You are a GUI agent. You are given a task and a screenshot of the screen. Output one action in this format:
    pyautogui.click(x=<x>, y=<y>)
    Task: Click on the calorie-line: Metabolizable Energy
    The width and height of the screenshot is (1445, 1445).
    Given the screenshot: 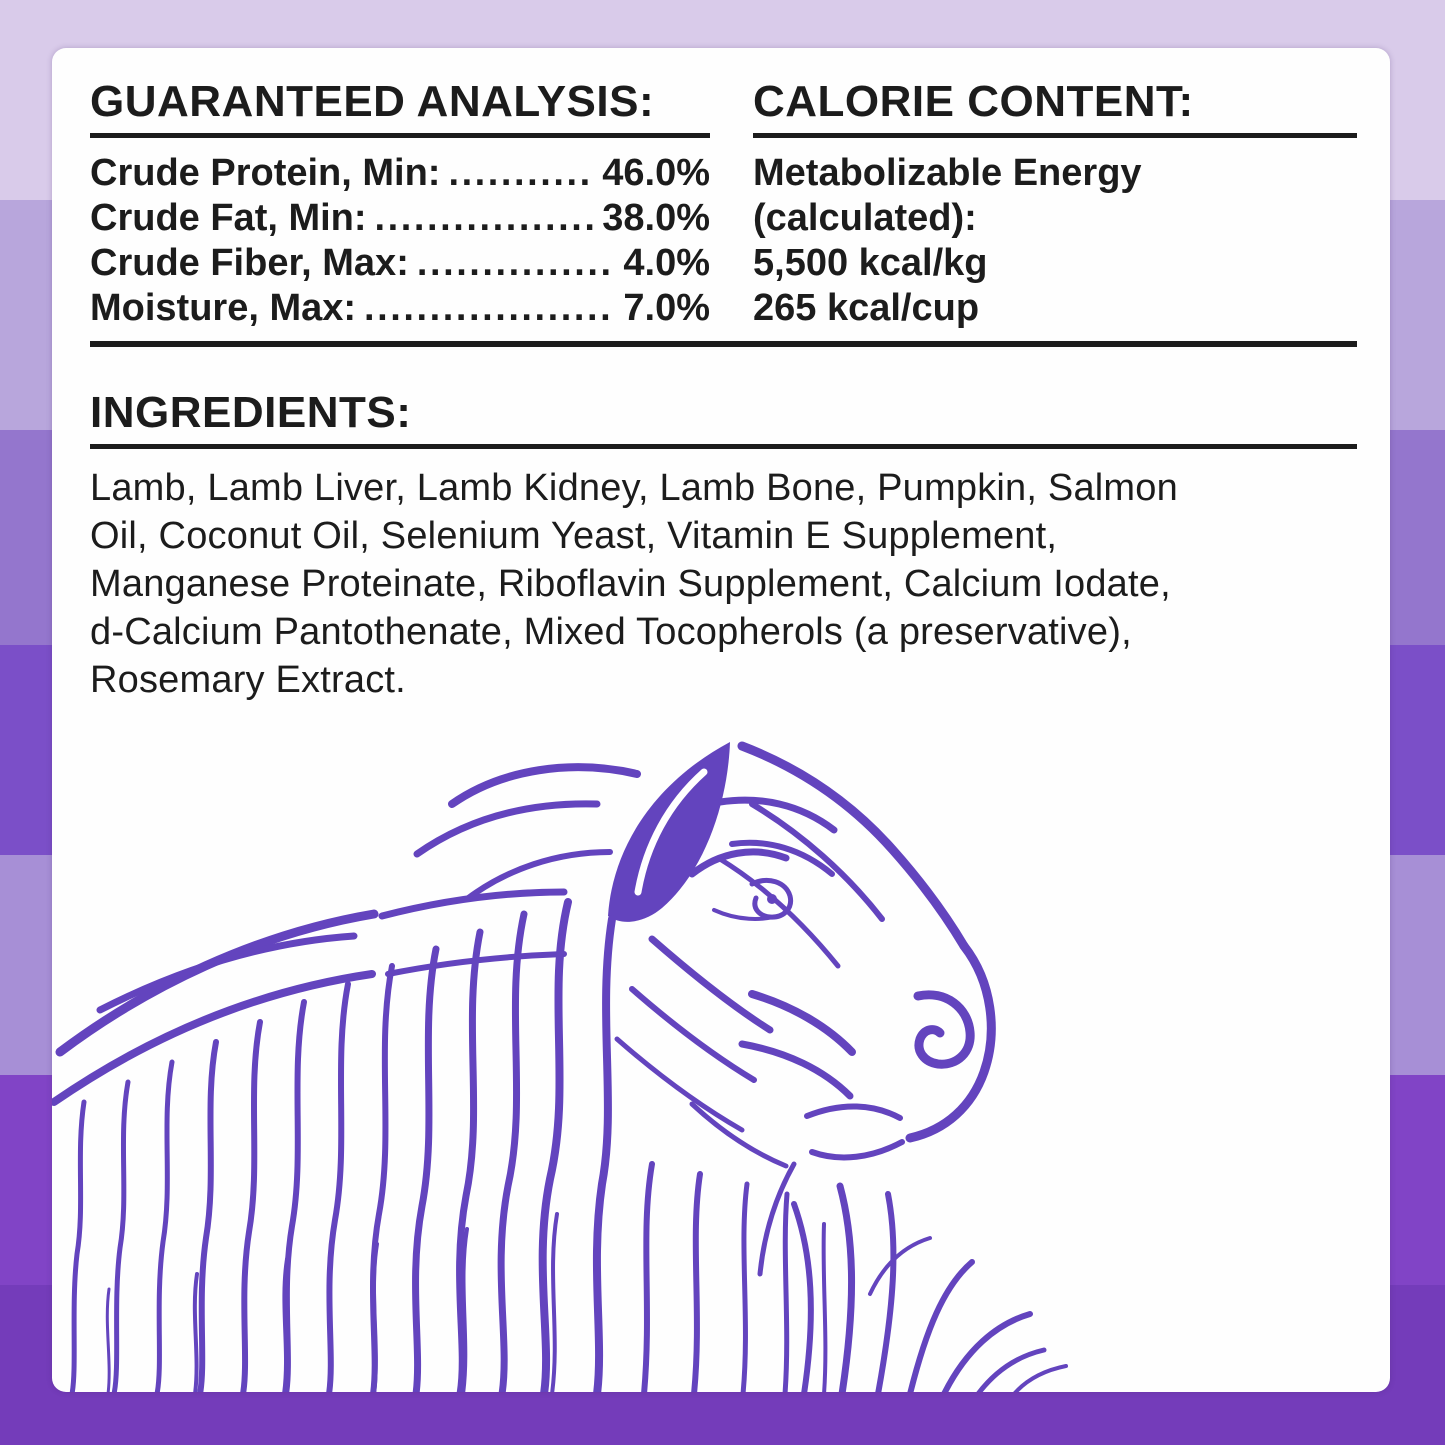 What is the action you would take?
    pyautogui.click(x=947, y=173)
    